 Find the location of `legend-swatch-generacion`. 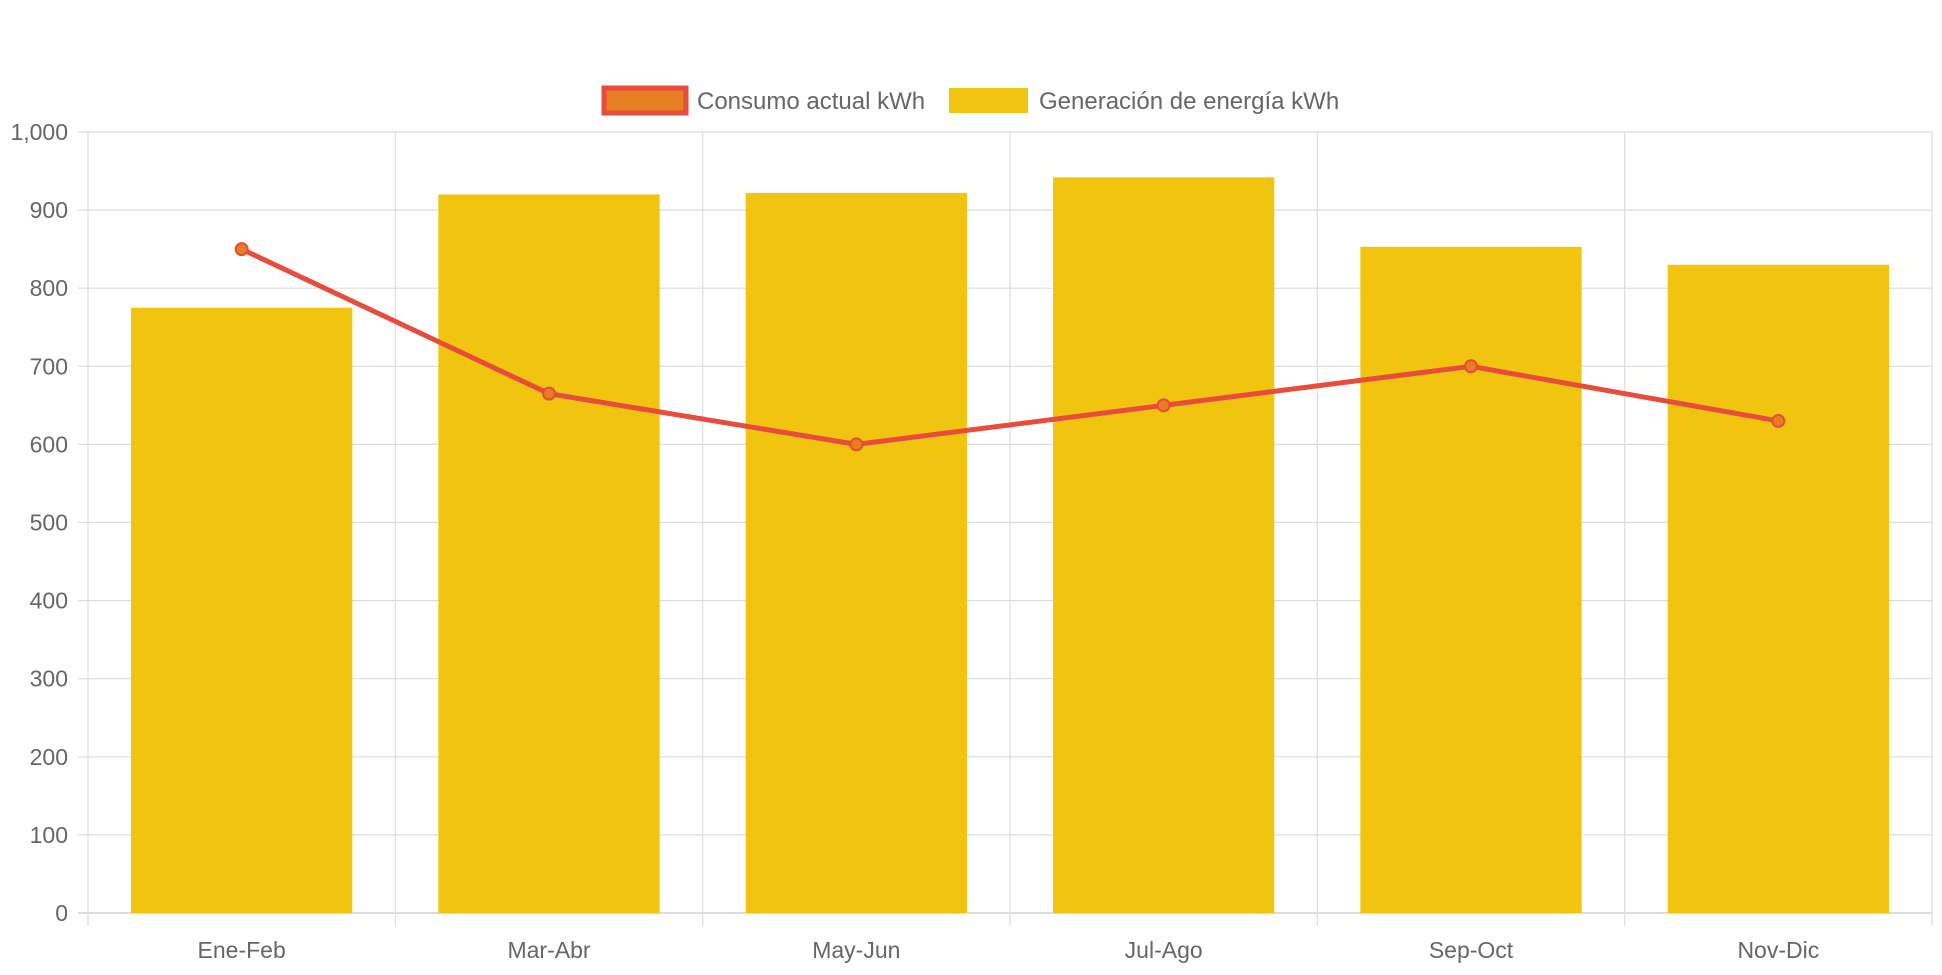

legend-swatch-generacion is located at coordinates (988, 100).